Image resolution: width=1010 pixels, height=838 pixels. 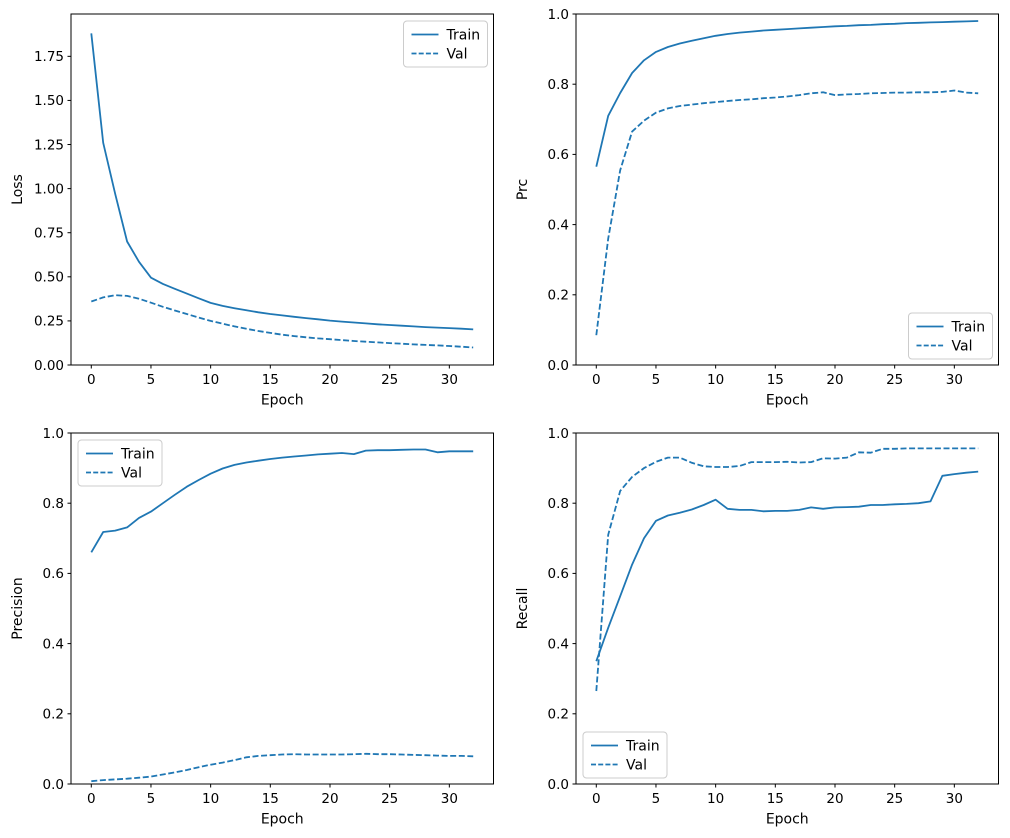 What do you see at coordinates (523, 189) in the screenshot?
I see `y-axis-label: Prc` at bounding box center [523, 189].